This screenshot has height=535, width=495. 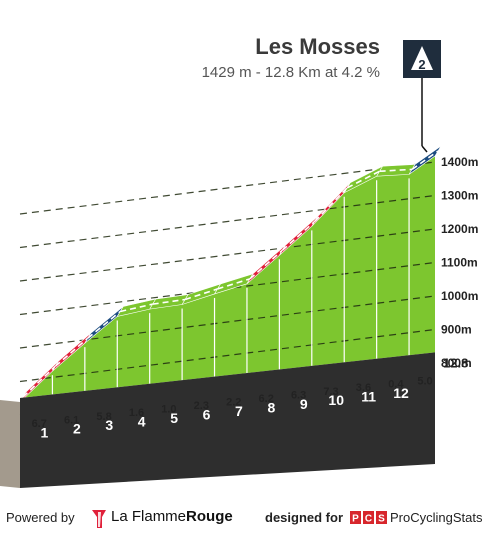 What do you see at coordinates (456, 330) in the screenshot?
I see `elevation-tick-label: 900m` at bounding box center [456, 330].